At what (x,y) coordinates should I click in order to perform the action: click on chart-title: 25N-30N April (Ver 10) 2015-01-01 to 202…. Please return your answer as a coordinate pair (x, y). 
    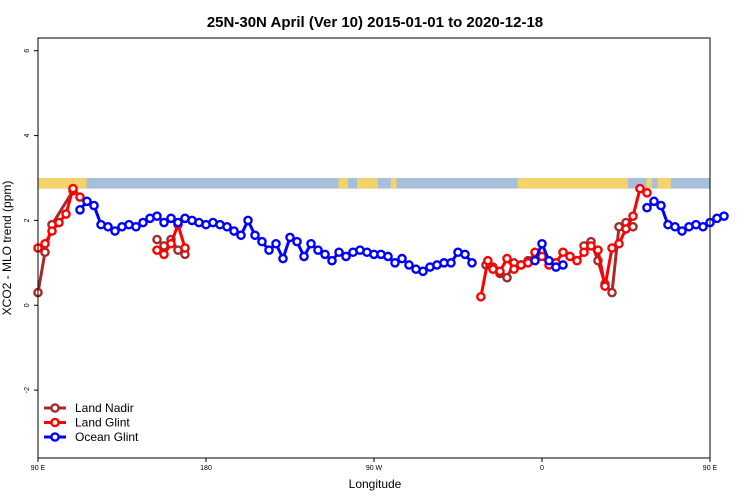
    Looking at the image, I should click on (375, 22).